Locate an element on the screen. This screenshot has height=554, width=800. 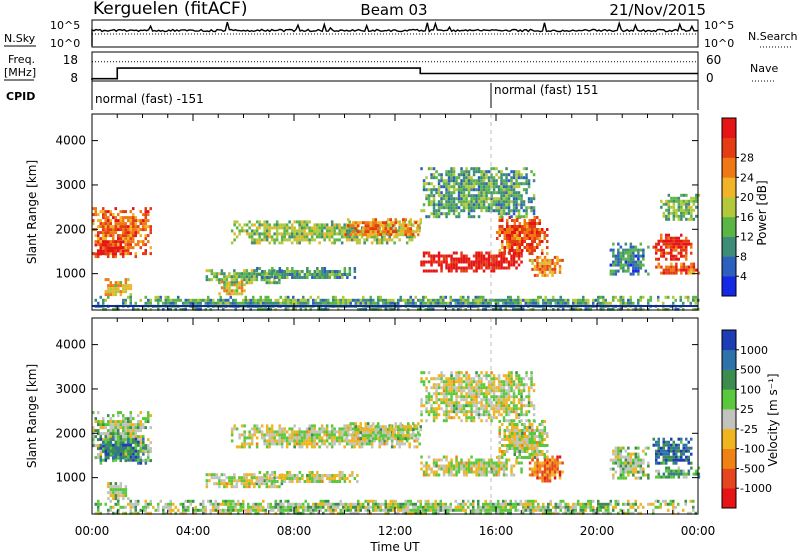
cpid-label: CPID is located at coordinates (20, 96).